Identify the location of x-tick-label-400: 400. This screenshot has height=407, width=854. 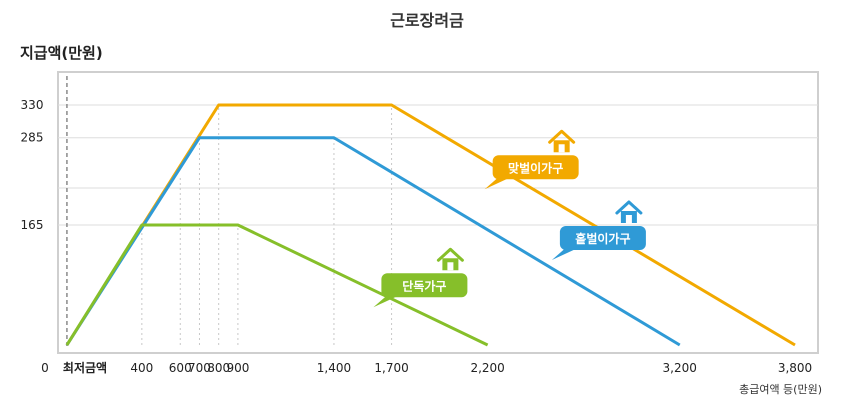
(141, 368).